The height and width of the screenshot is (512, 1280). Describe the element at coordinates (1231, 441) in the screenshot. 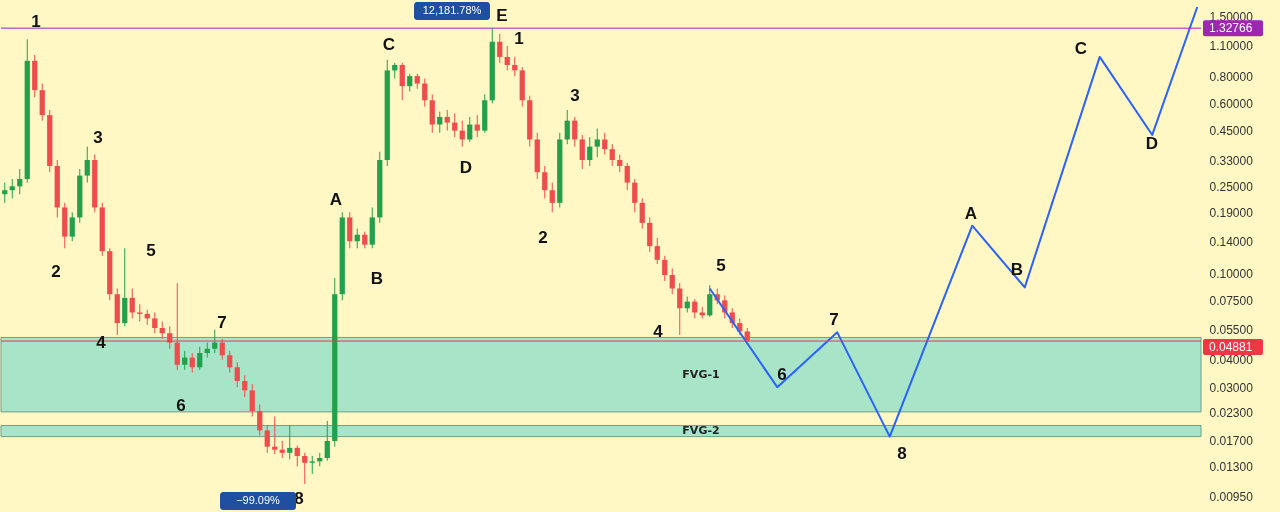

I see `y-tick-label: 0.01700` at that location.